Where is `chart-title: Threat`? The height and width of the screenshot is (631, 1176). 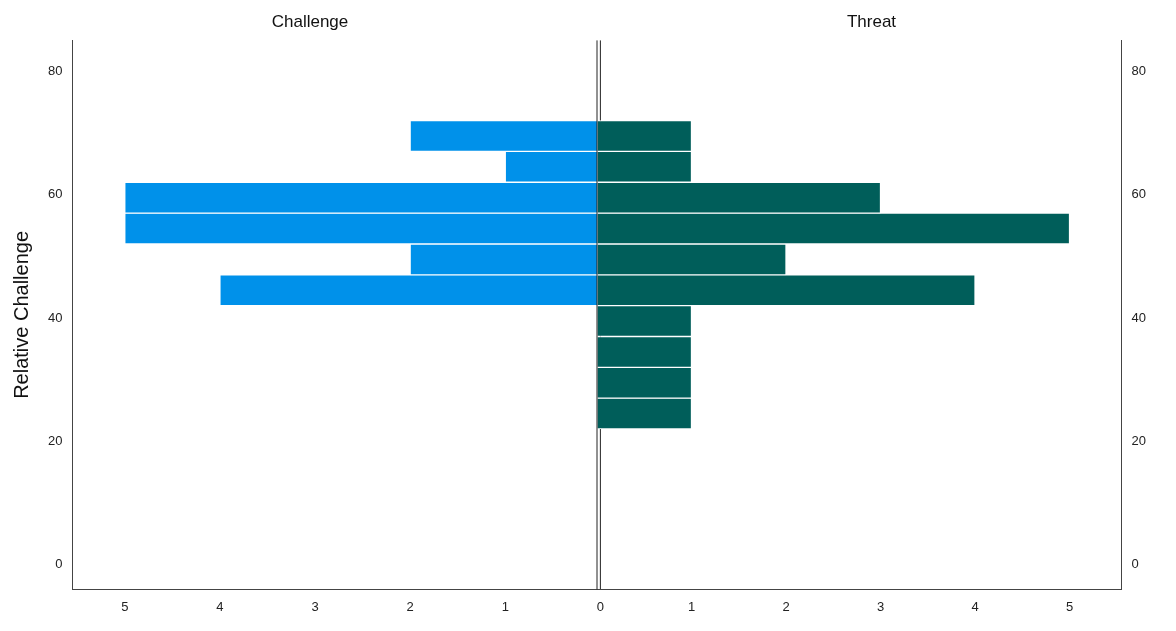 chart-title: Threat is located at coordinates (871, 21).